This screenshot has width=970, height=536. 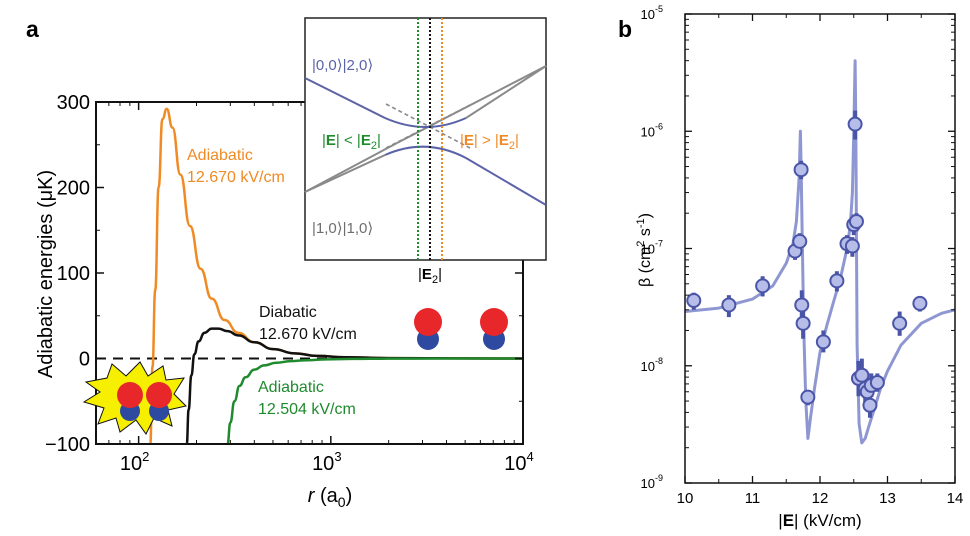 What do you see at coordinates (32, 29) in the screenshot?
I see `panel-a-label: a` at bounding box center [32, 29].